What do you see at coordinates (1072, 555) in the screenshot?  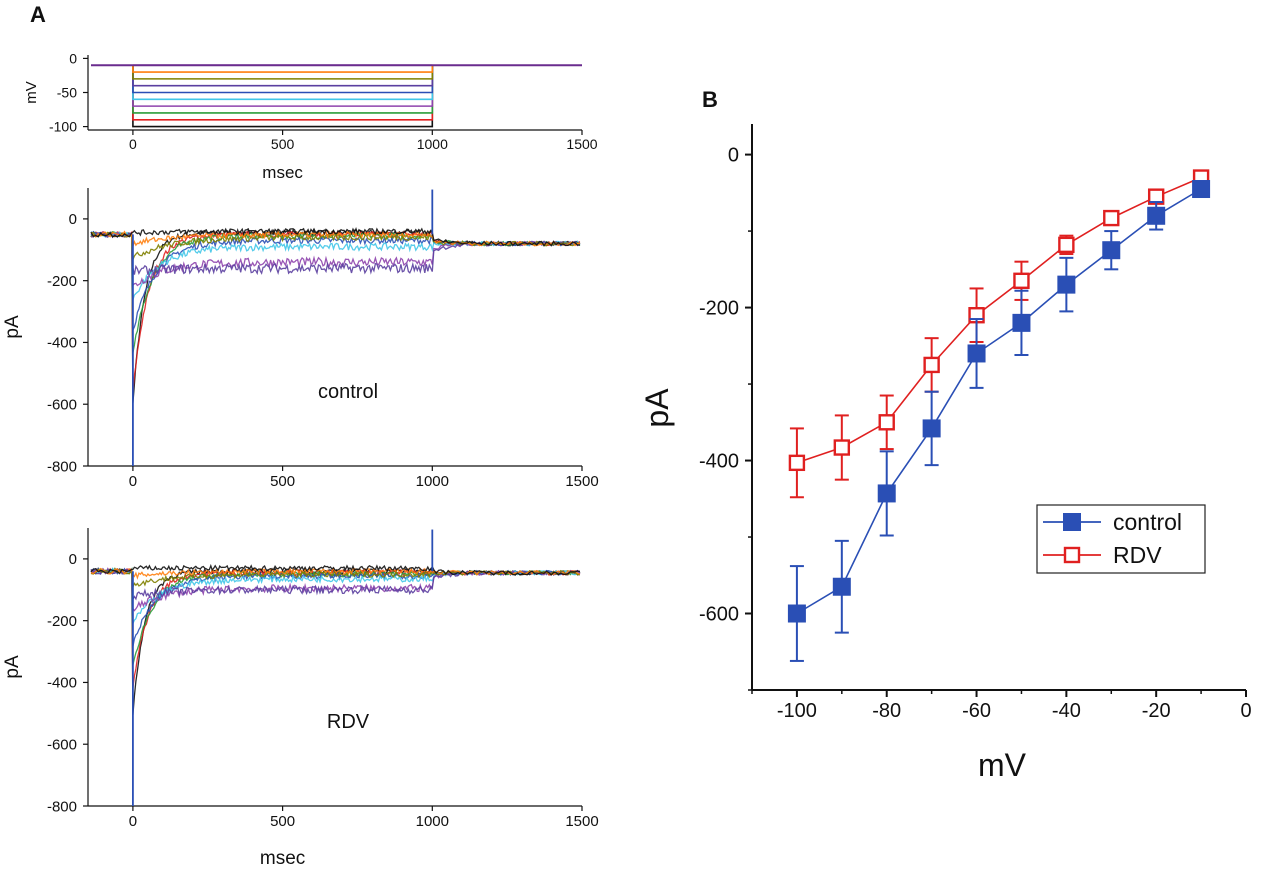 I see `iv-legend-marker-RDV` at bounding box center [1072, 555].